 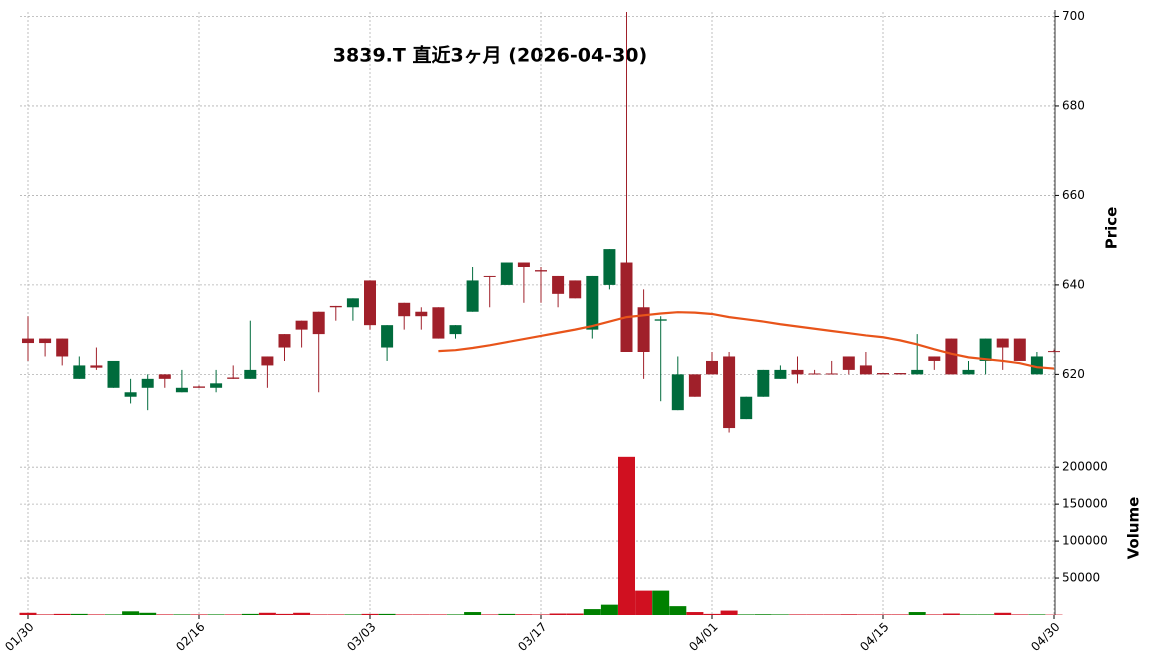 What do you see at coordinates (532, 637) in the screenshot?
I see `x-tick-label: 03/17` at bounding box center [532, 637].